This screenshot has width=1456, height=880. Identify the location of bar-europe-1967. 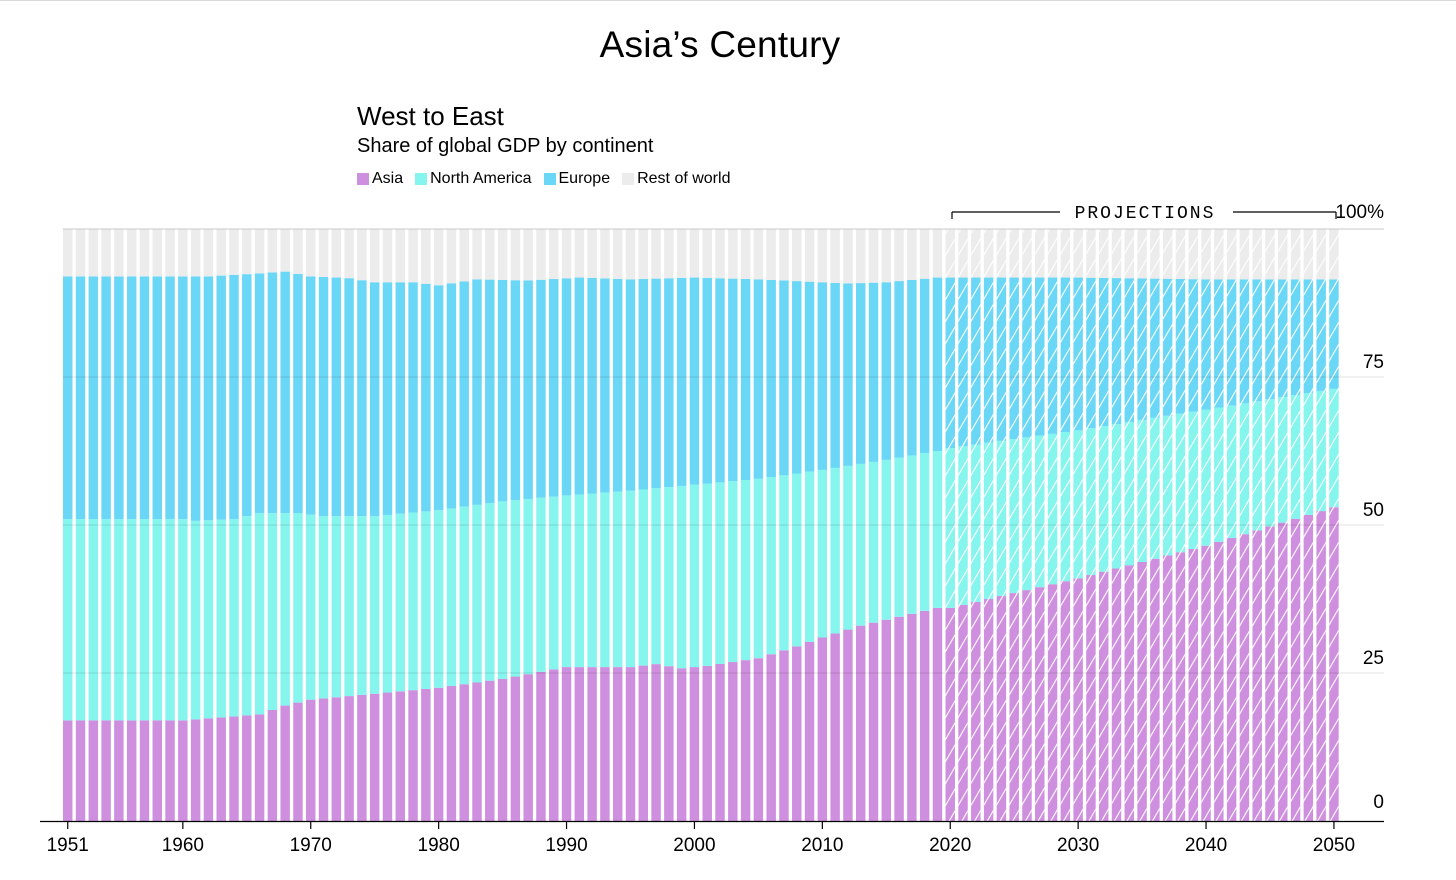
(272, 393).